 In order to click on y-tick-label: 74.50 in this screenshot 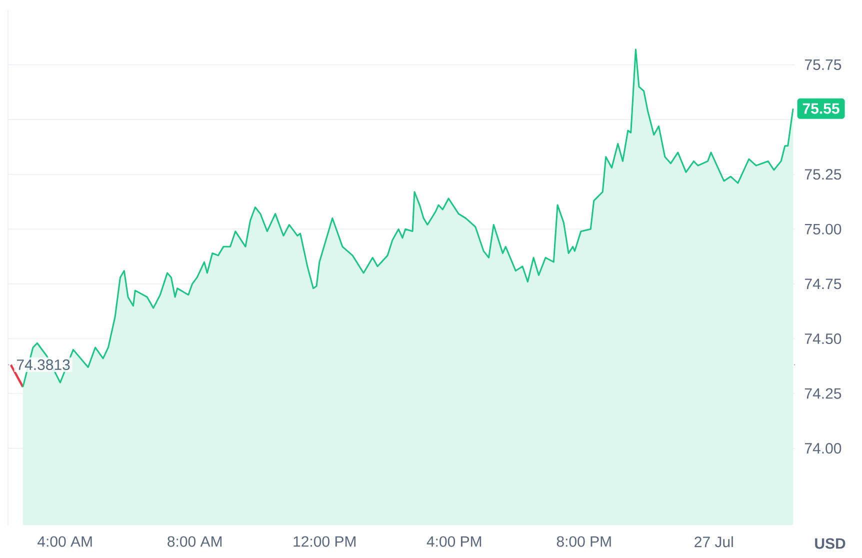, I will do `click(823, 338)`.